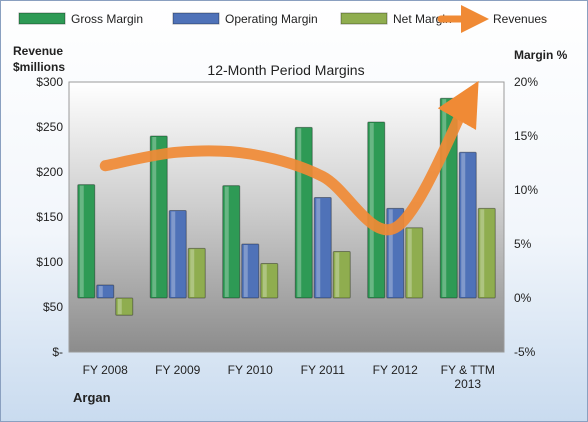 The width and height of the screenshot is (588, 422). I want to click on category-label: FY & TTM 2013, so click(468, 377).